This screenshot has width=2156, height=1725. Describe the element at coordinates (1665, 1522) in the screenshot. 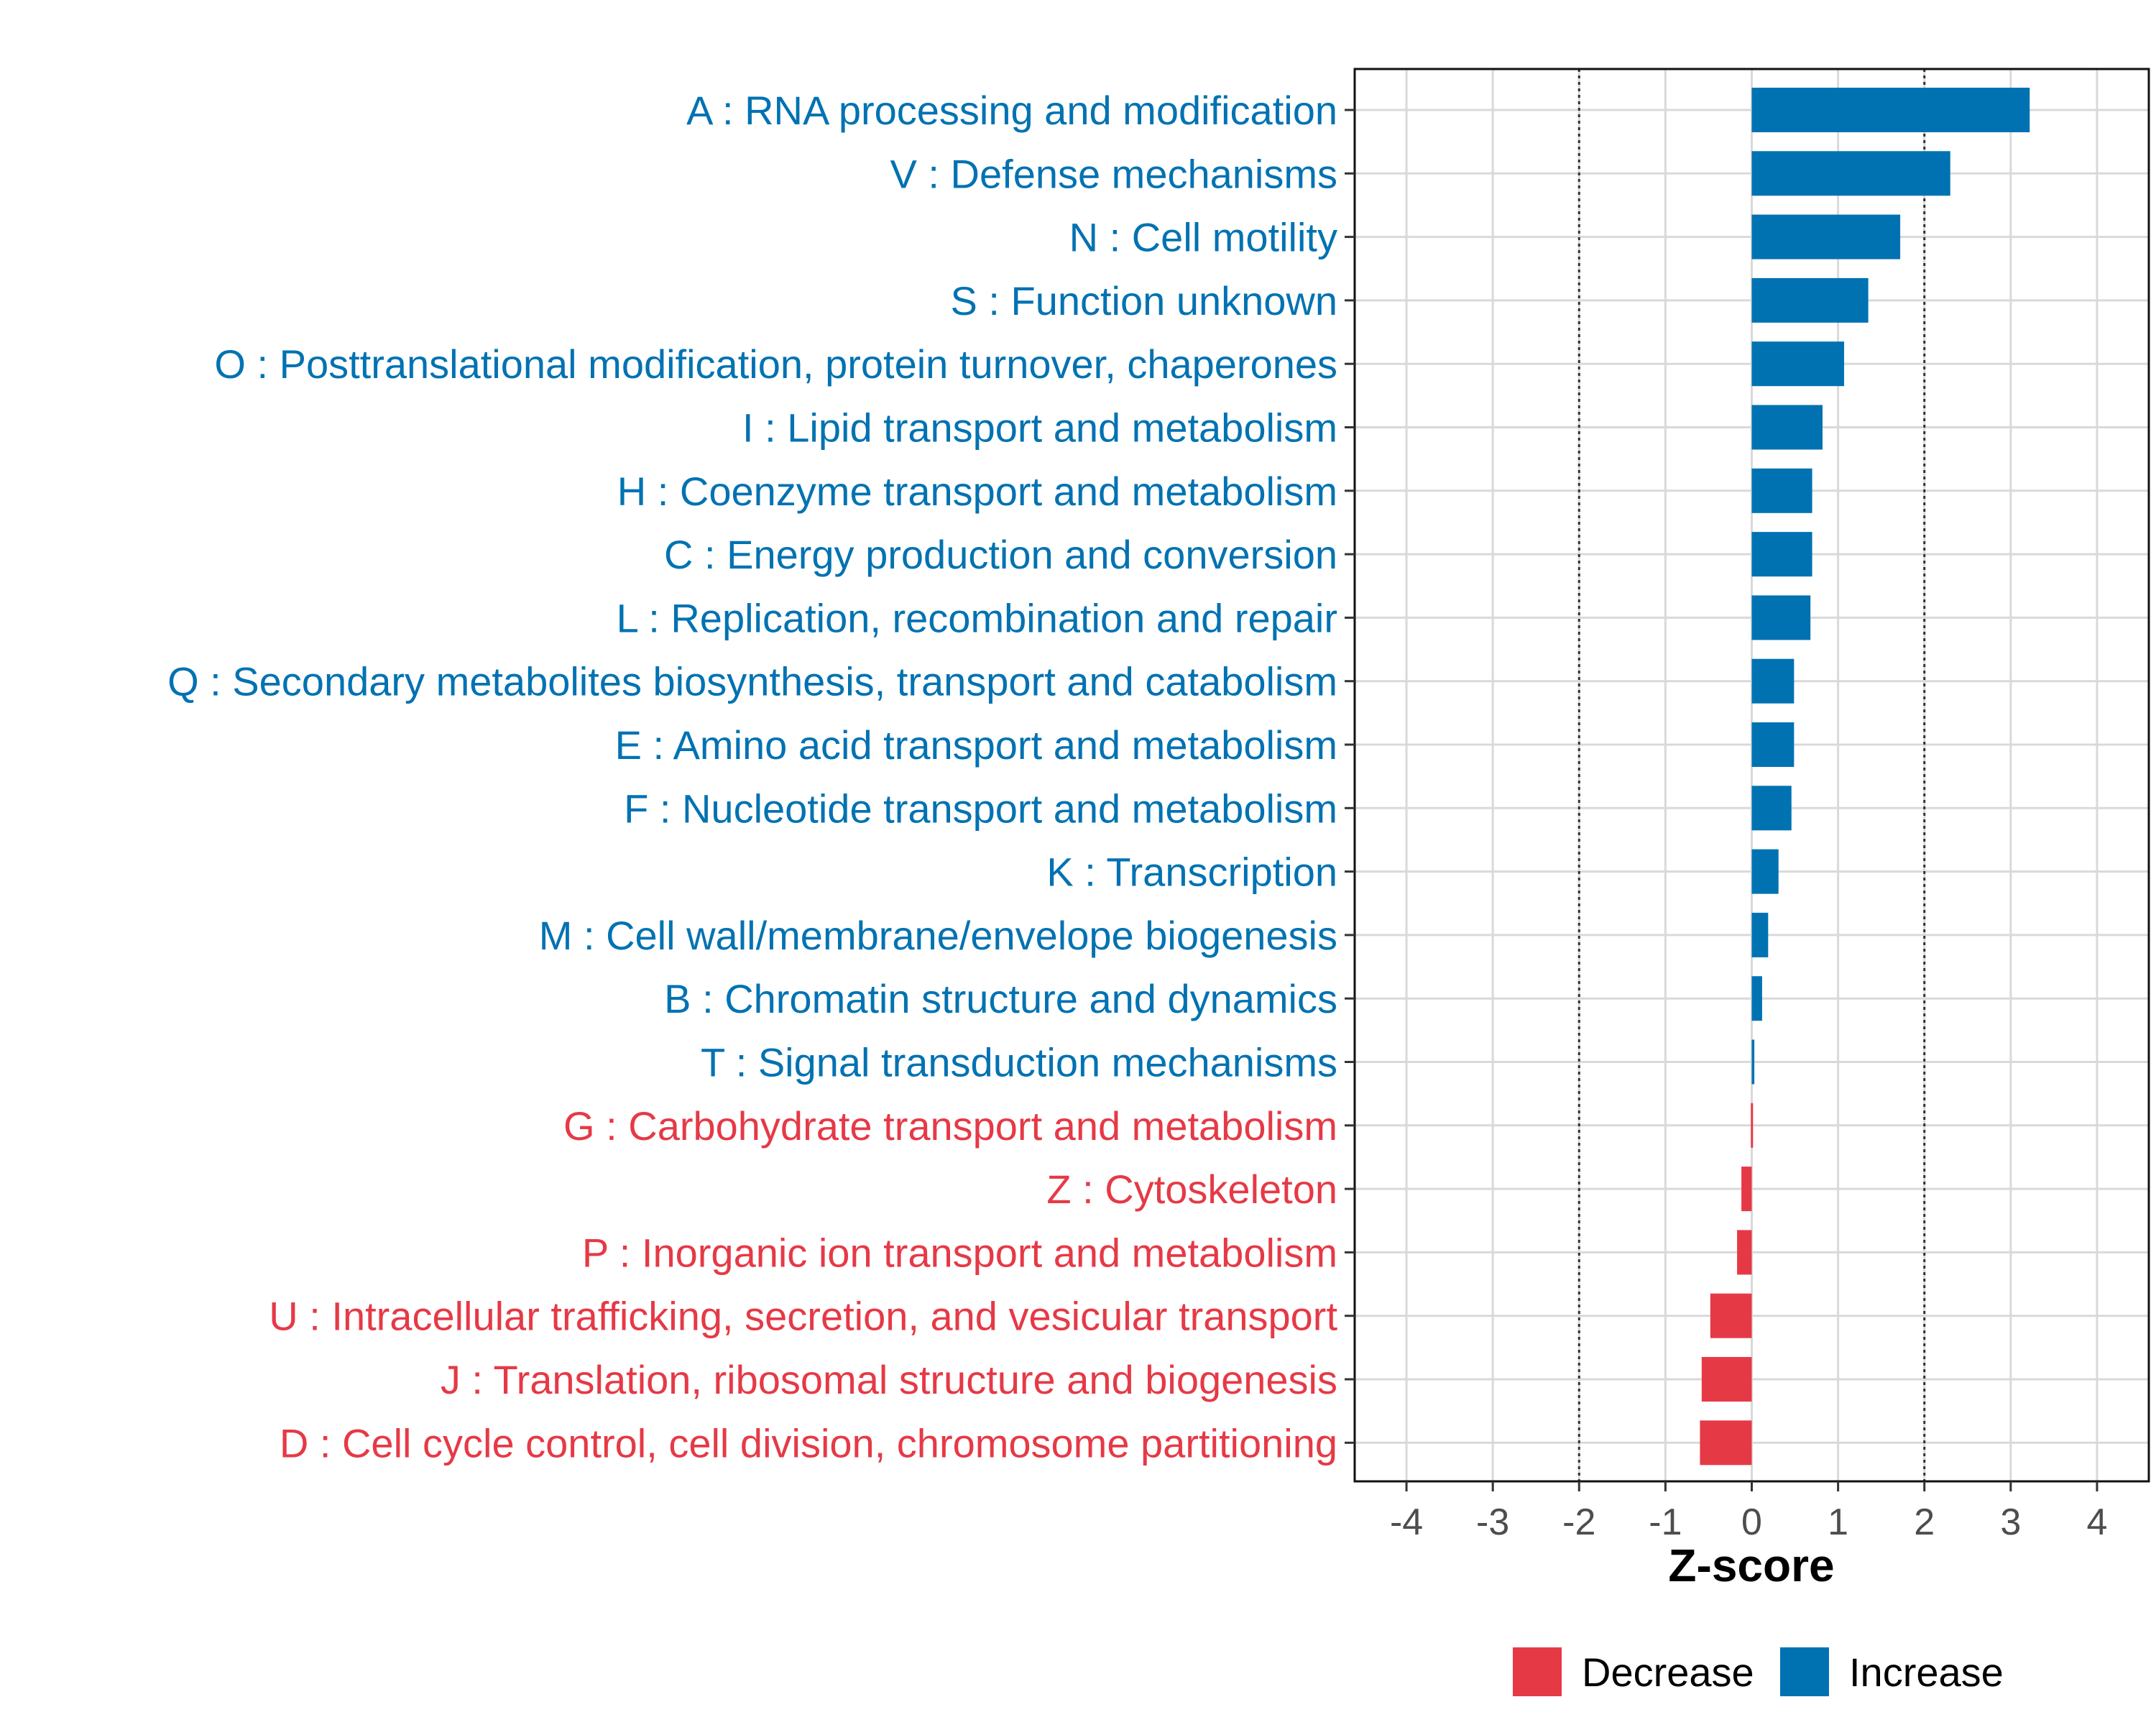

I see `x-tick-label: -1` at that location.